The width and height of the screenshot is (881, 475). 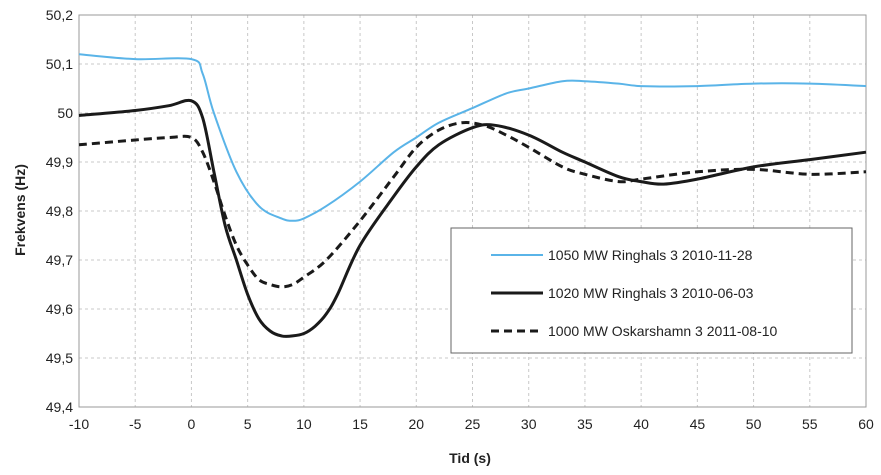 I want to click on y-tick-label: 50,2, so click(x=59, y=15).